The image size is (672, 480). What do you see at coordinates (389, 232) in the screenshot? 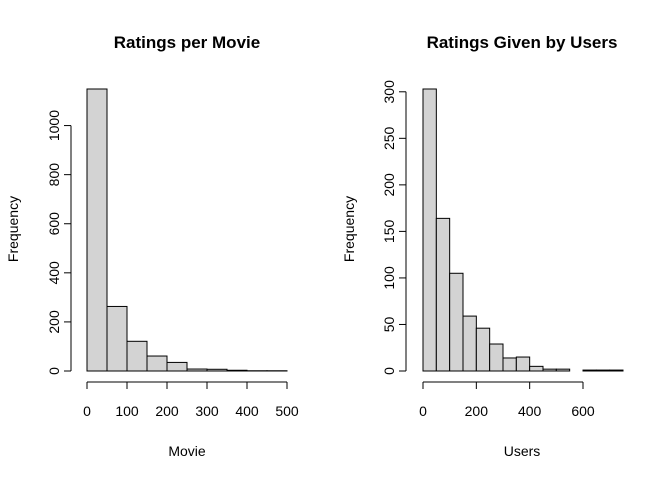
I see `y-tick-label: 150` at bounding box center [389, 232].